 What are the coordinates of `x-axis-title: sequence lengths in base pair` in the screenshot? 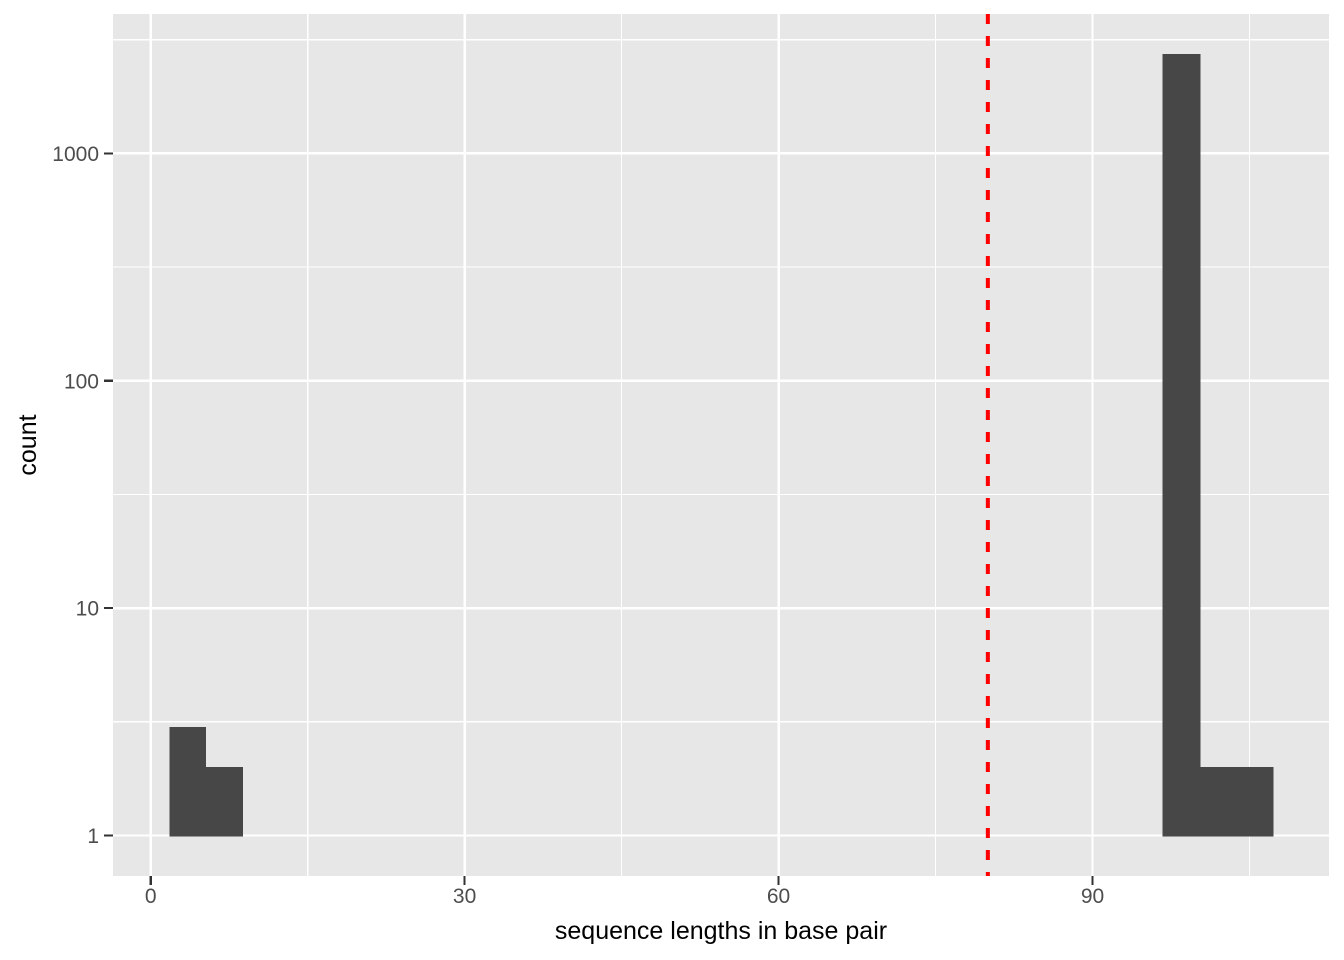 It's located at (721, 931).